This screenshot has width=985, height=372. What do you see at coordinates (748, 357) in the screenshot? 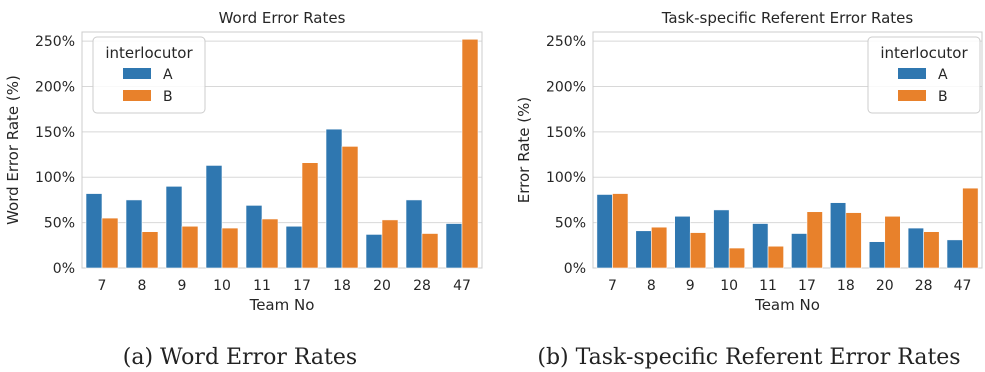
I see `figure-caption: (b) Task-specific Referent Error Rates` at bounding box center [748, 357].